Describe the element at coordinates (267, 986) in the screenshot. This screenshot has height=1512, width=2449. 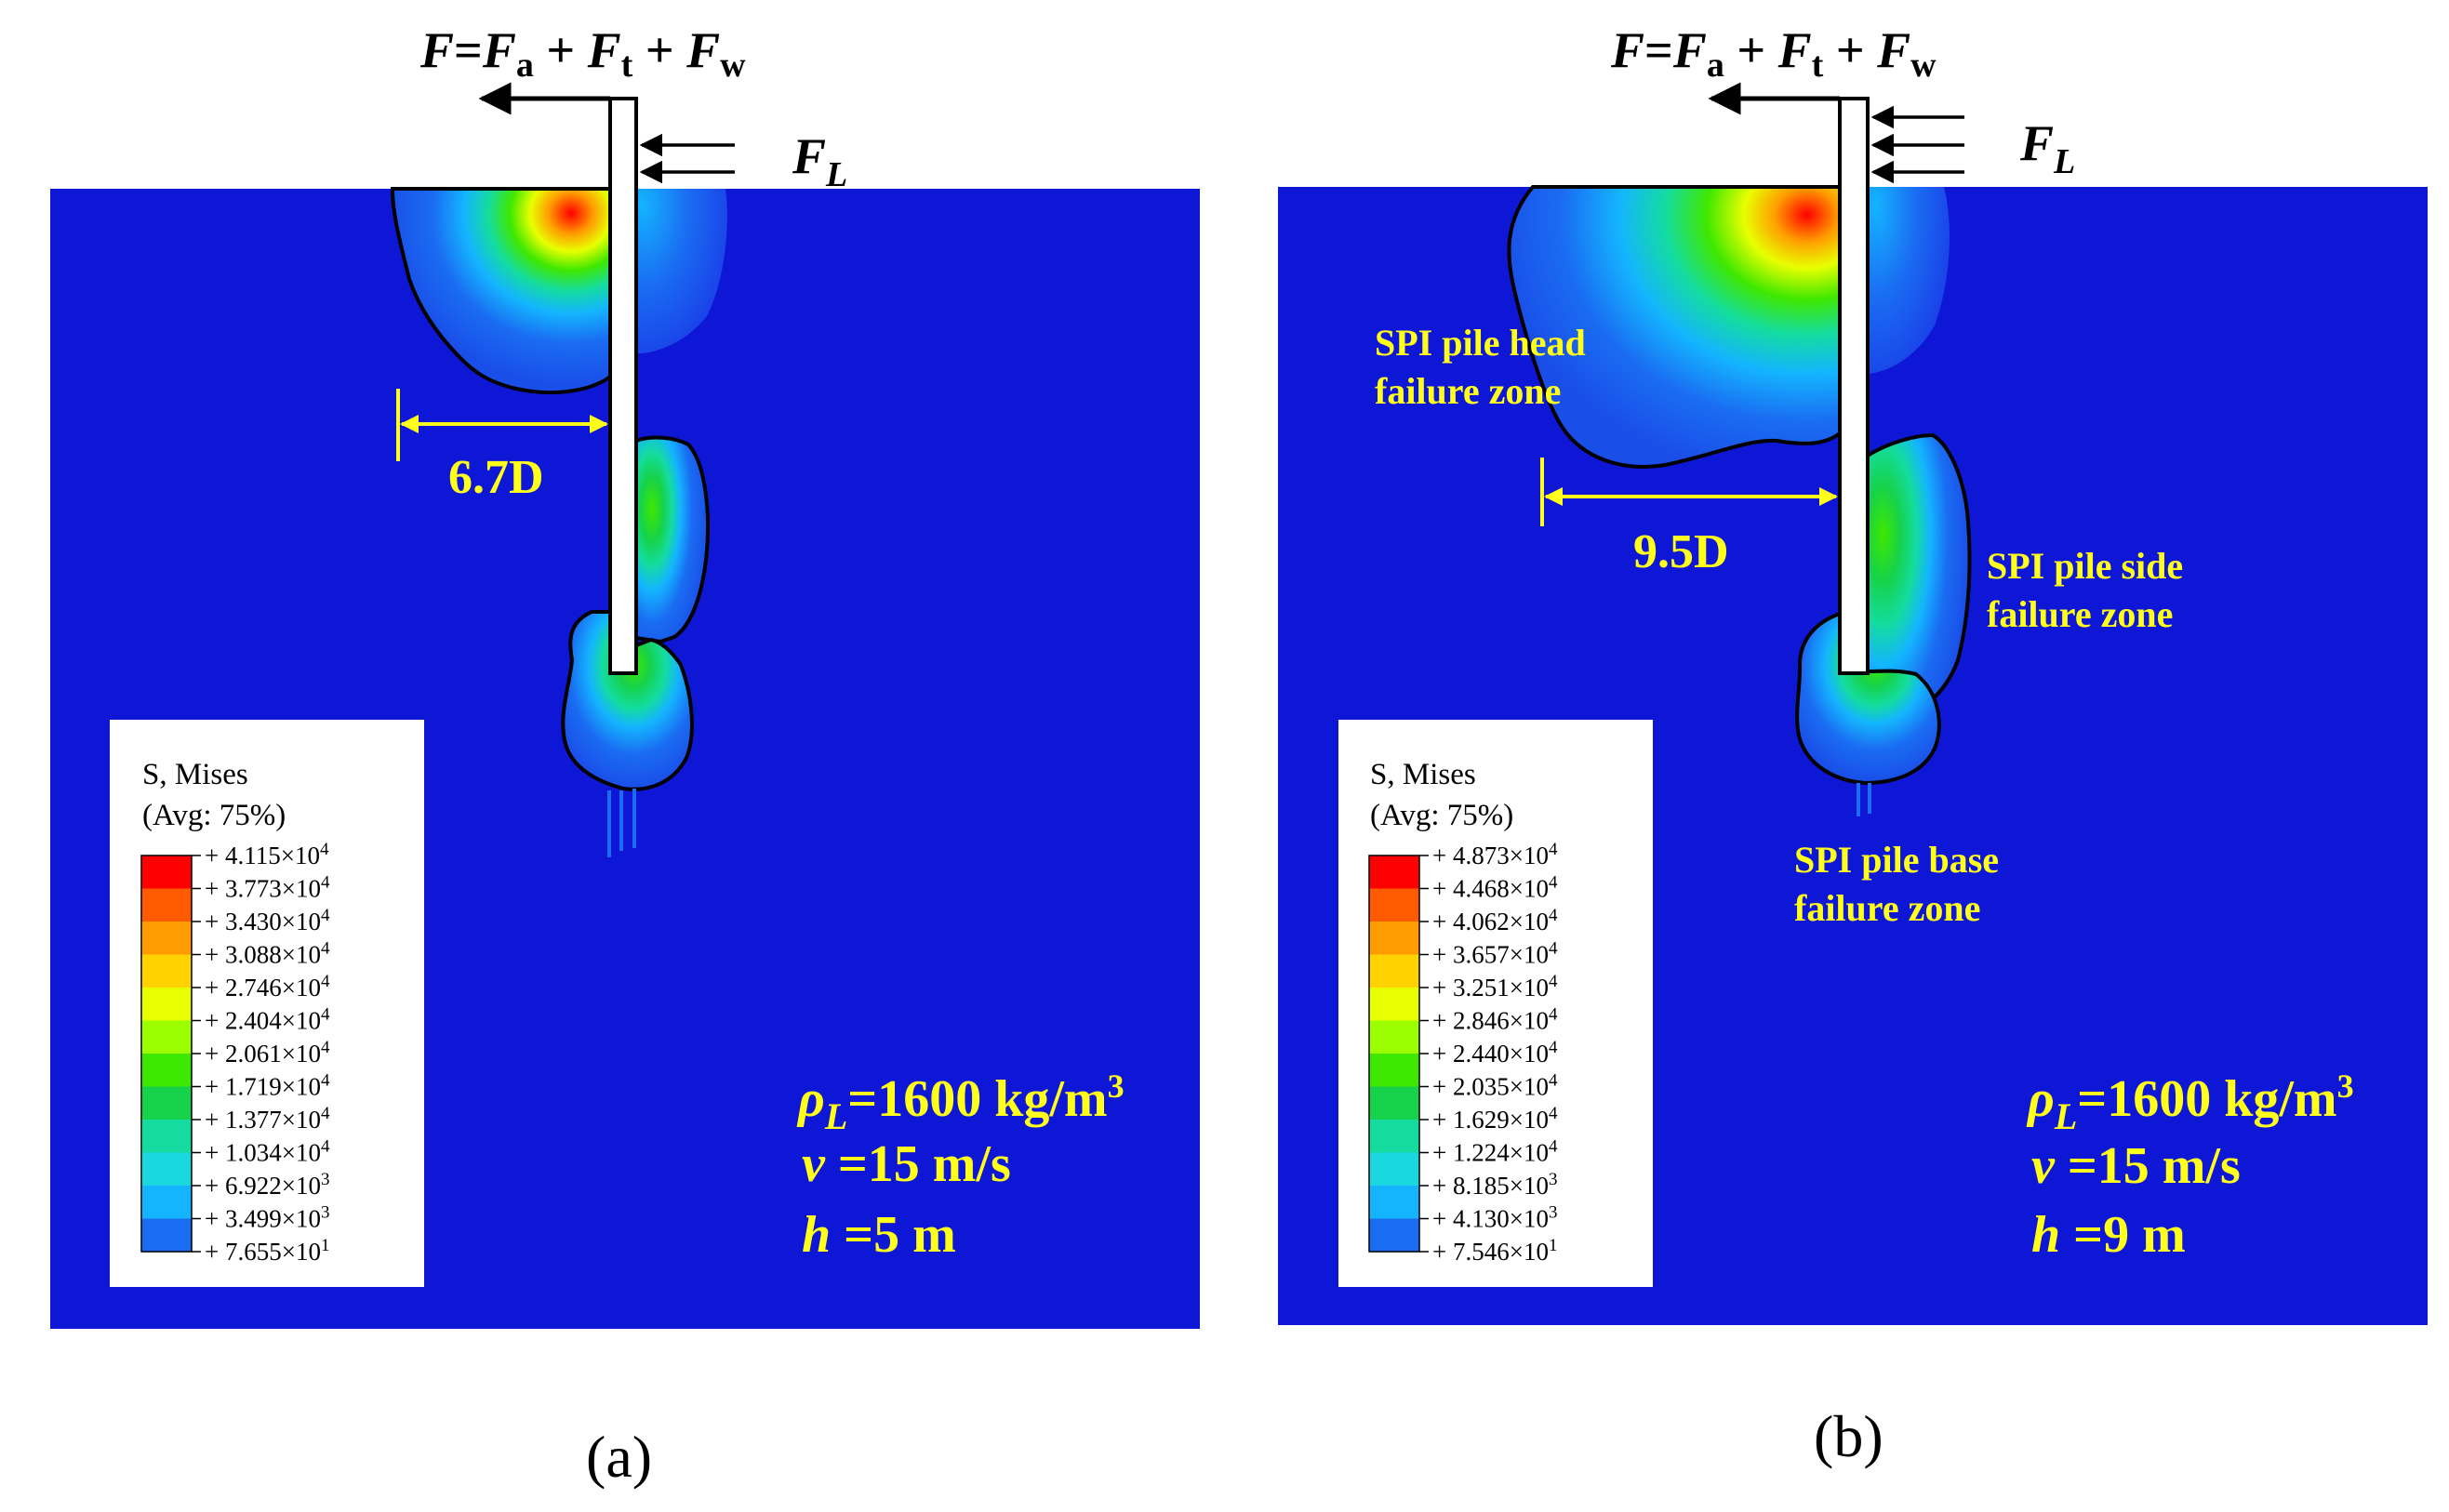
I see `legend-value: + 2.746×104` at that location.